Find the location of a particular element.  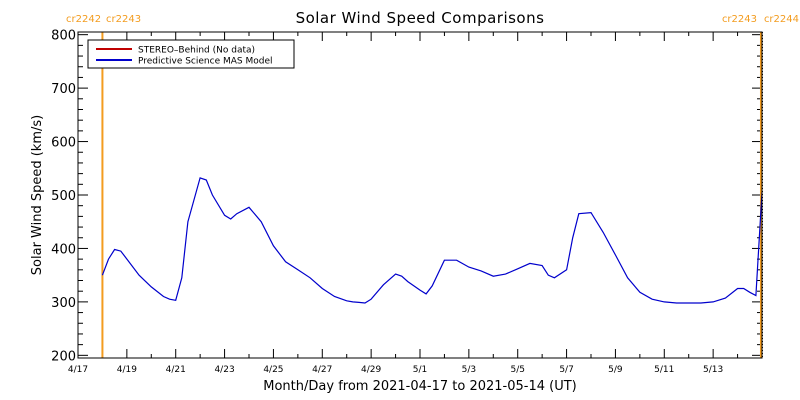

x-tick-label: 5/9 is located at coordinates (615, 370).